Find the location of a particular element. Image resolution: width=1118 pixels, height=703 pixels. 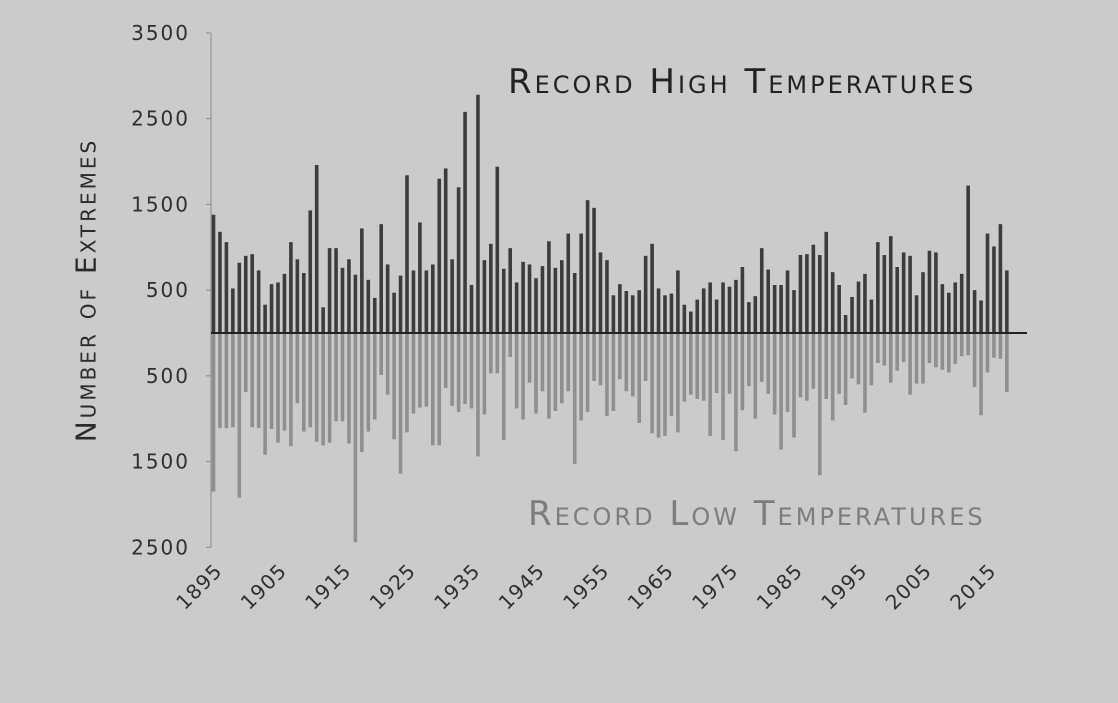

x-tick-label: 1985 is located at coordinates (780, 587).